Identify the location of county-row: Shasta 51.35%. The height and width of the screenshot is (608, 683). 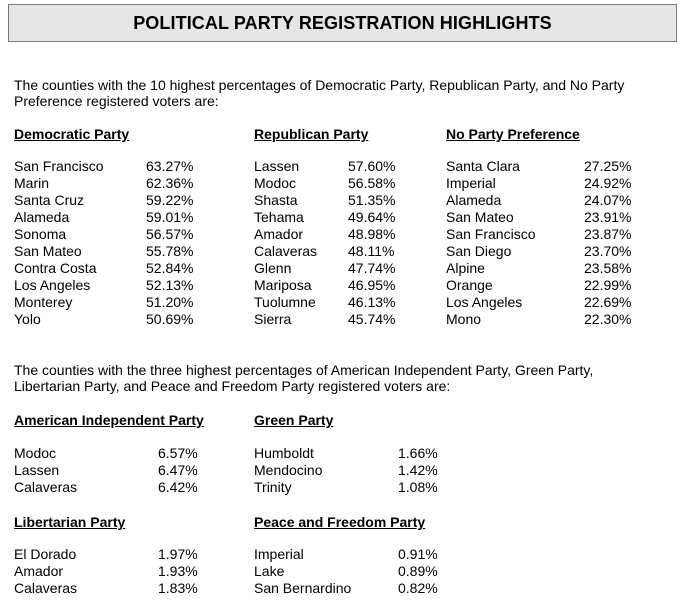
(327, 200).